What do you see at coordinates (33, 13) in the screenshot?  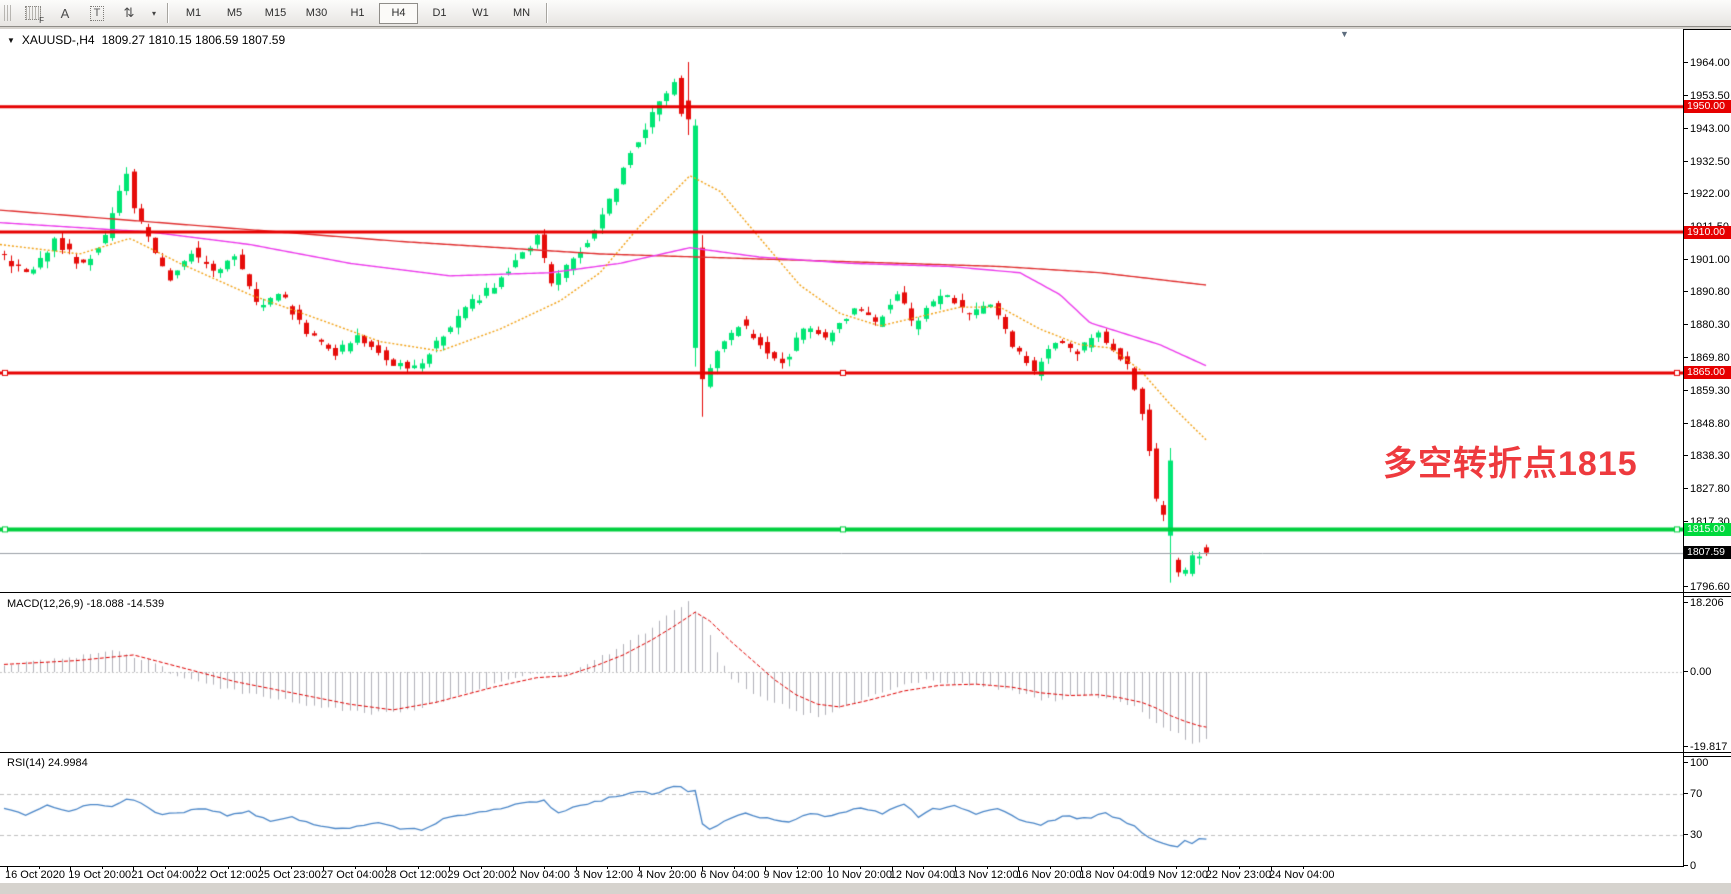 I see `freehand-grid-icon: F` at bounding box center [33, 13].